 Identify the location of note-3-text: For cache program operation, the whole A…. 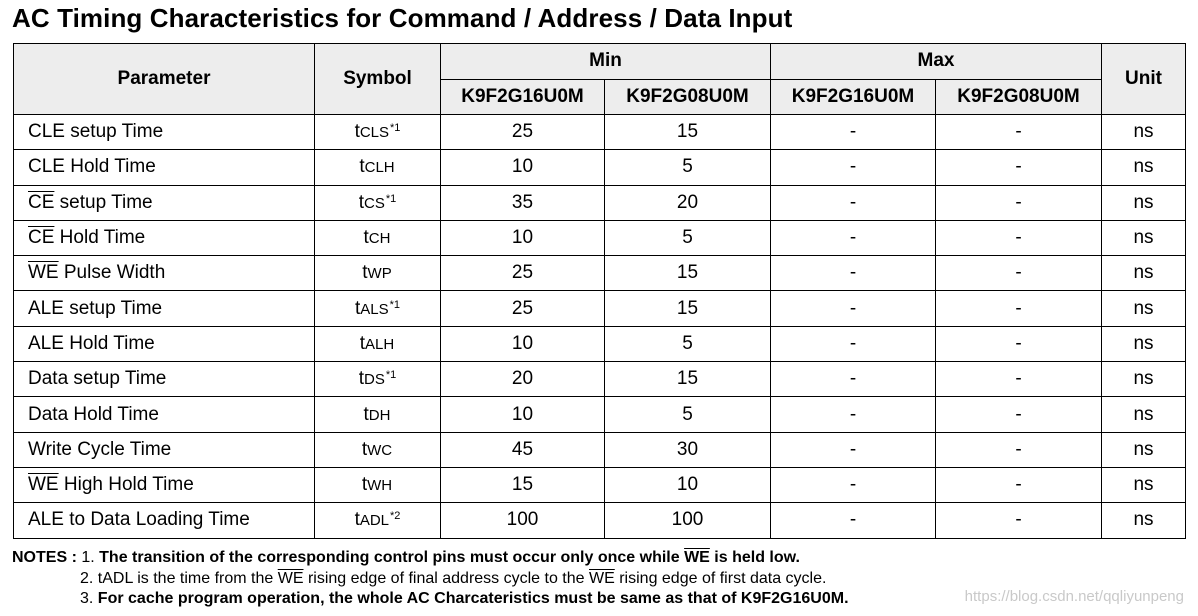
(473, 598).